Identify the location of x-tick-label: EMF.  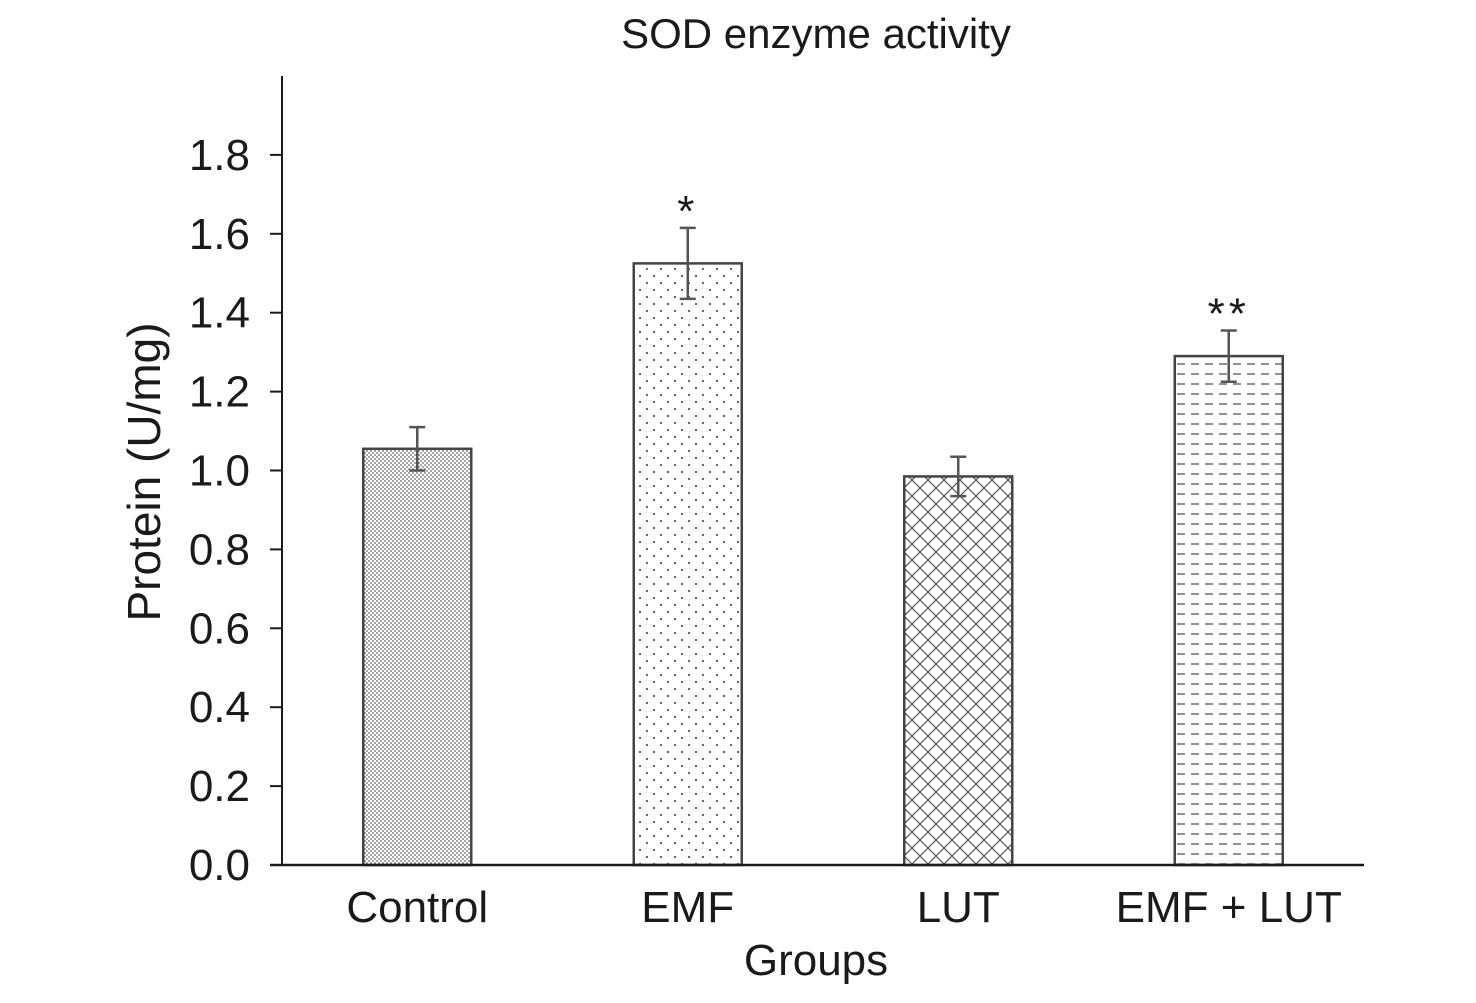
(687, 907).